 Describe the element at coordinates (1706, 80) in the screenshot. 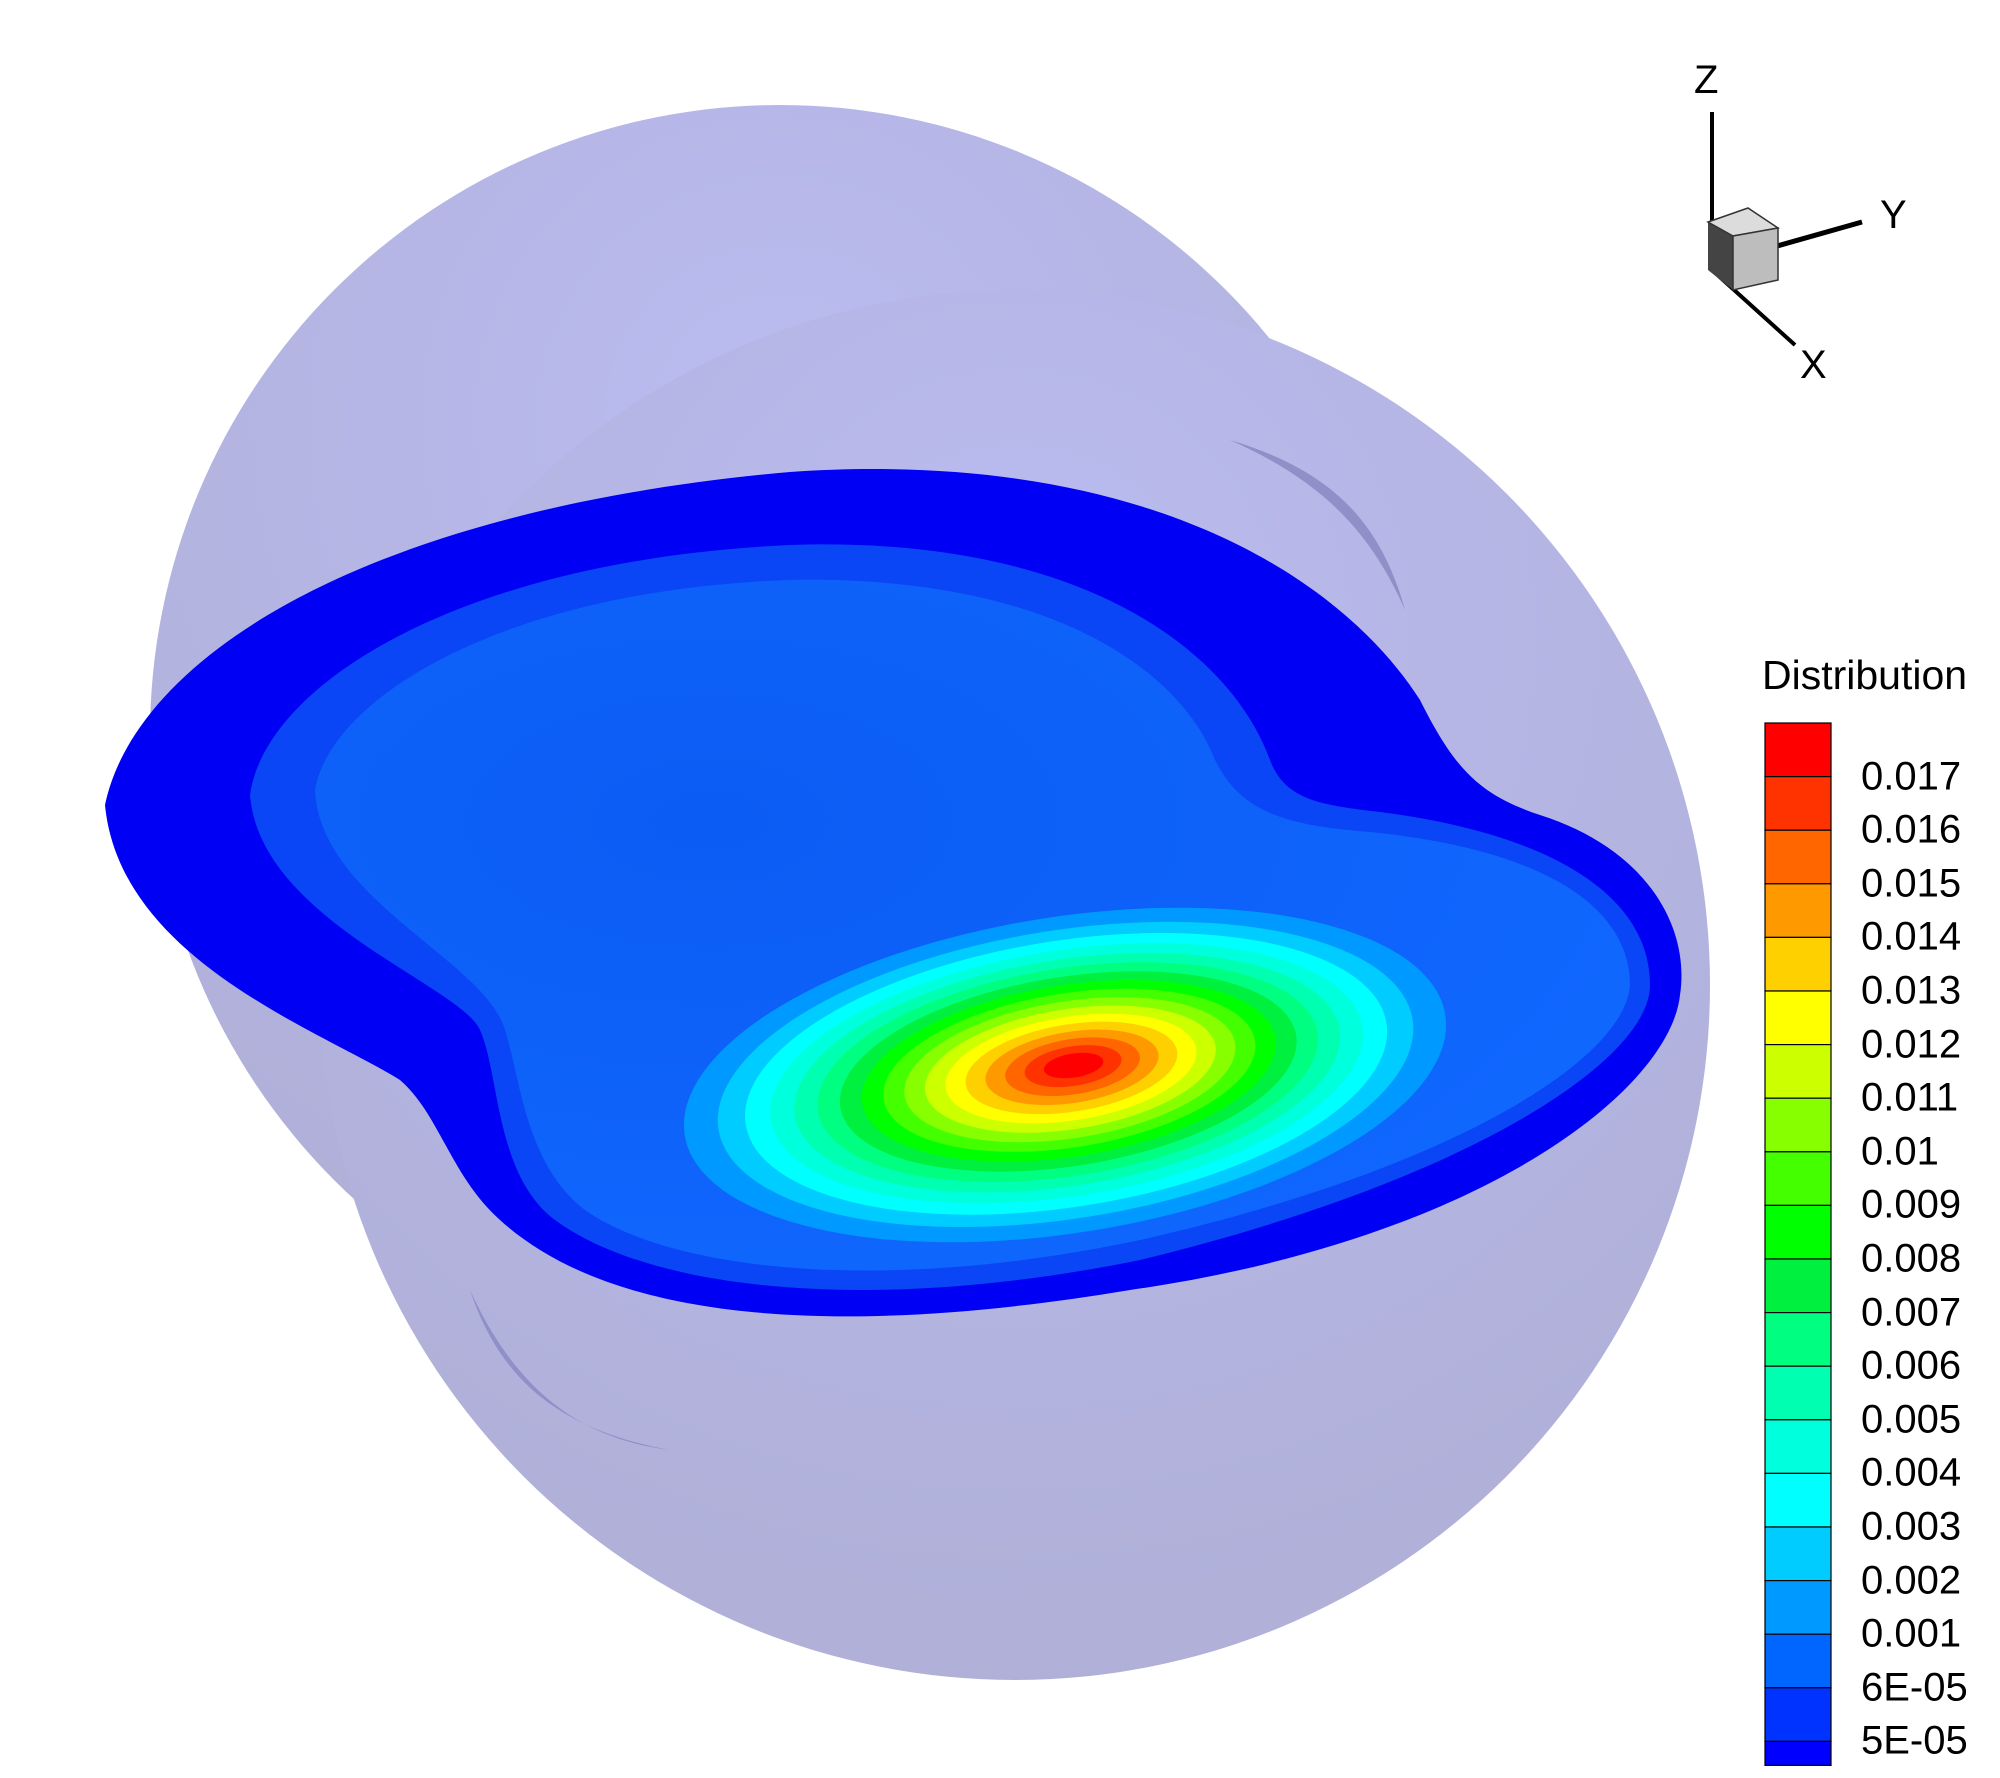

I see `z-axis-label: Z` at that location.